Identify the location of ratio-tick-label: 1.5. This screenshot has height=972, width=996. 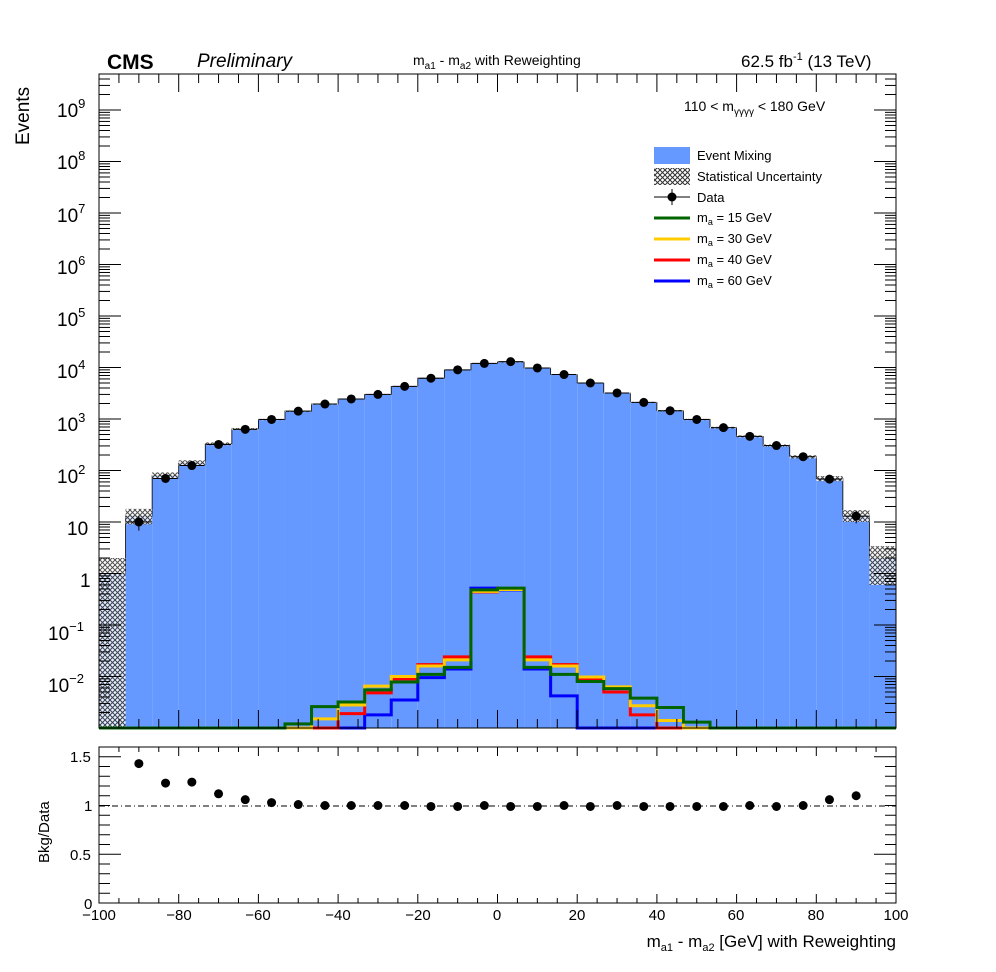
(80, 757).